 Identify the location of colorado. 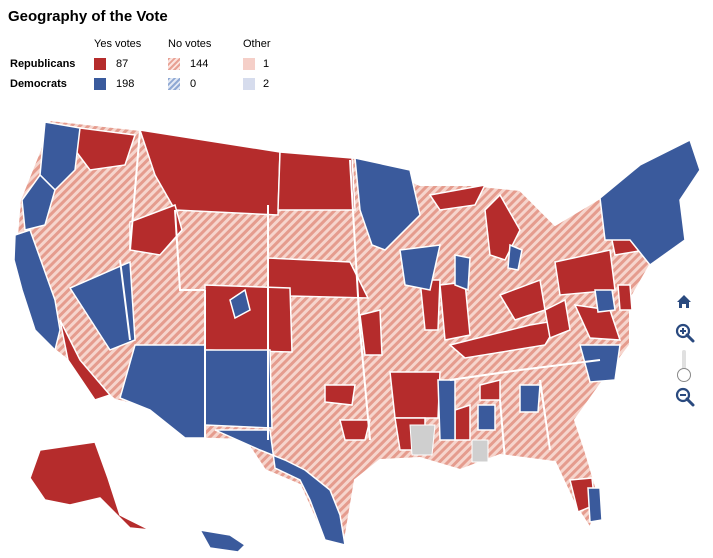
(248, 318).